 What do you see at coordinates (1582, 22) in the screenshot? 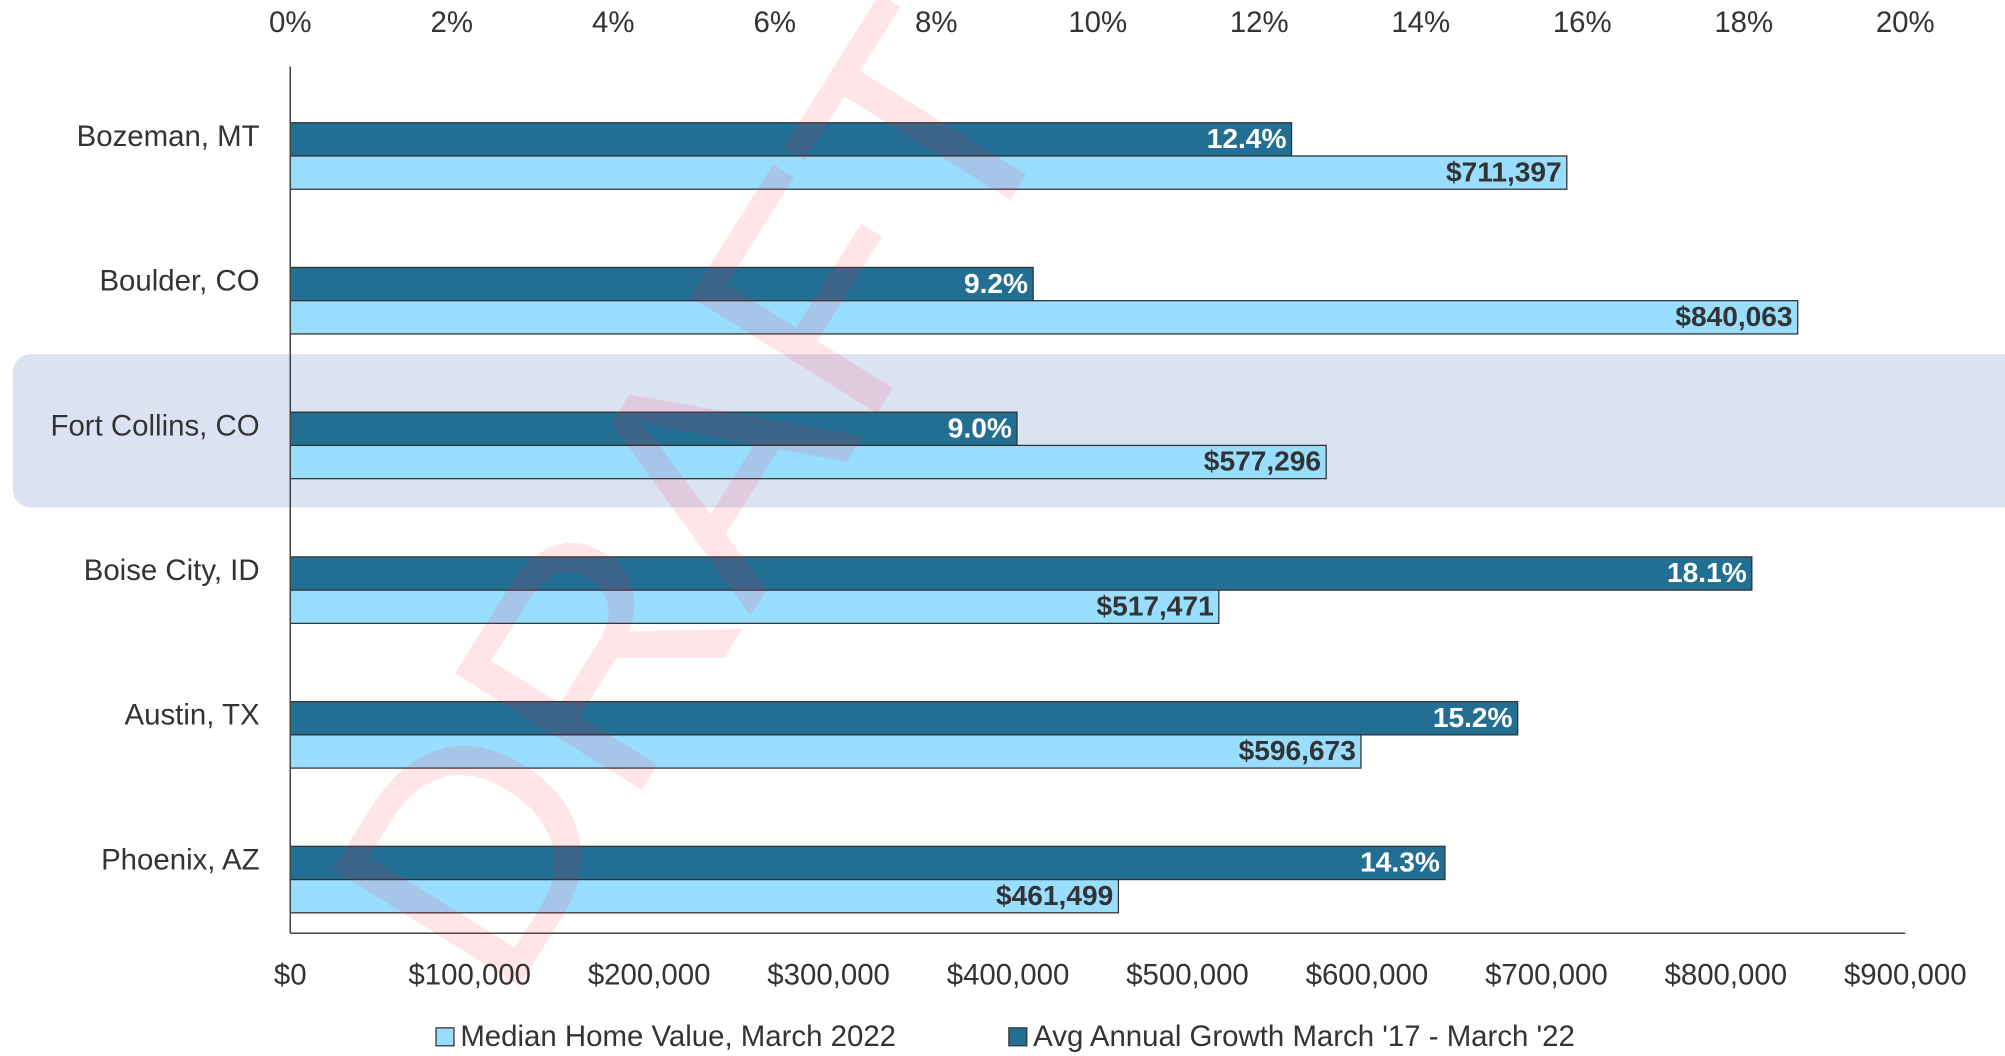
I see `x2-tick-label: 16%` at bounding box center [1582, 22].